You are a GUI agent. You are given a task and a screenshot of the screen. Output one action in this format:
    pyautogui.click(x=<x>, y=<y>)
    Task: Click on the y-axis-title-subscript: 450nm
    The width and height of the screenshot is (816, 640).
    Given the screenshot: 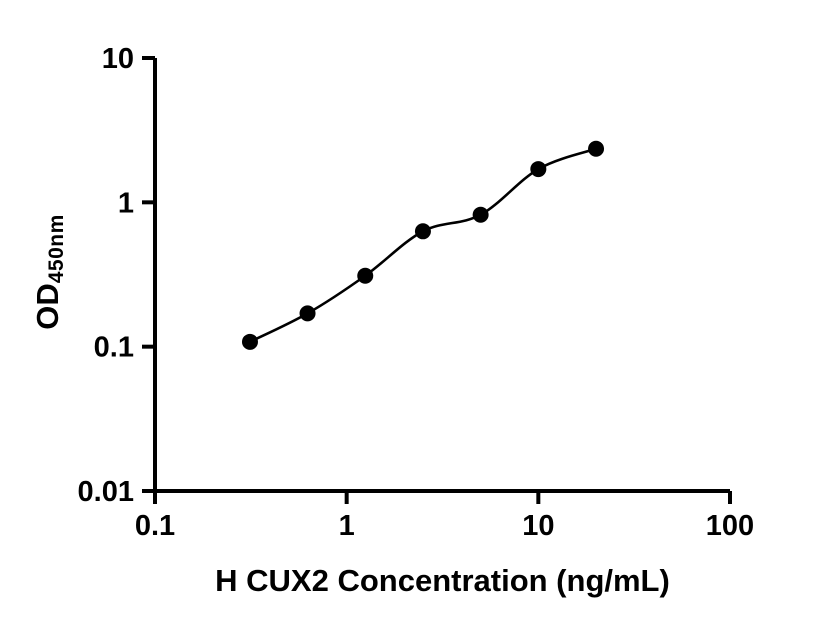 What is the action you would take?
    pyautogui.click(x=56, y=249)
    